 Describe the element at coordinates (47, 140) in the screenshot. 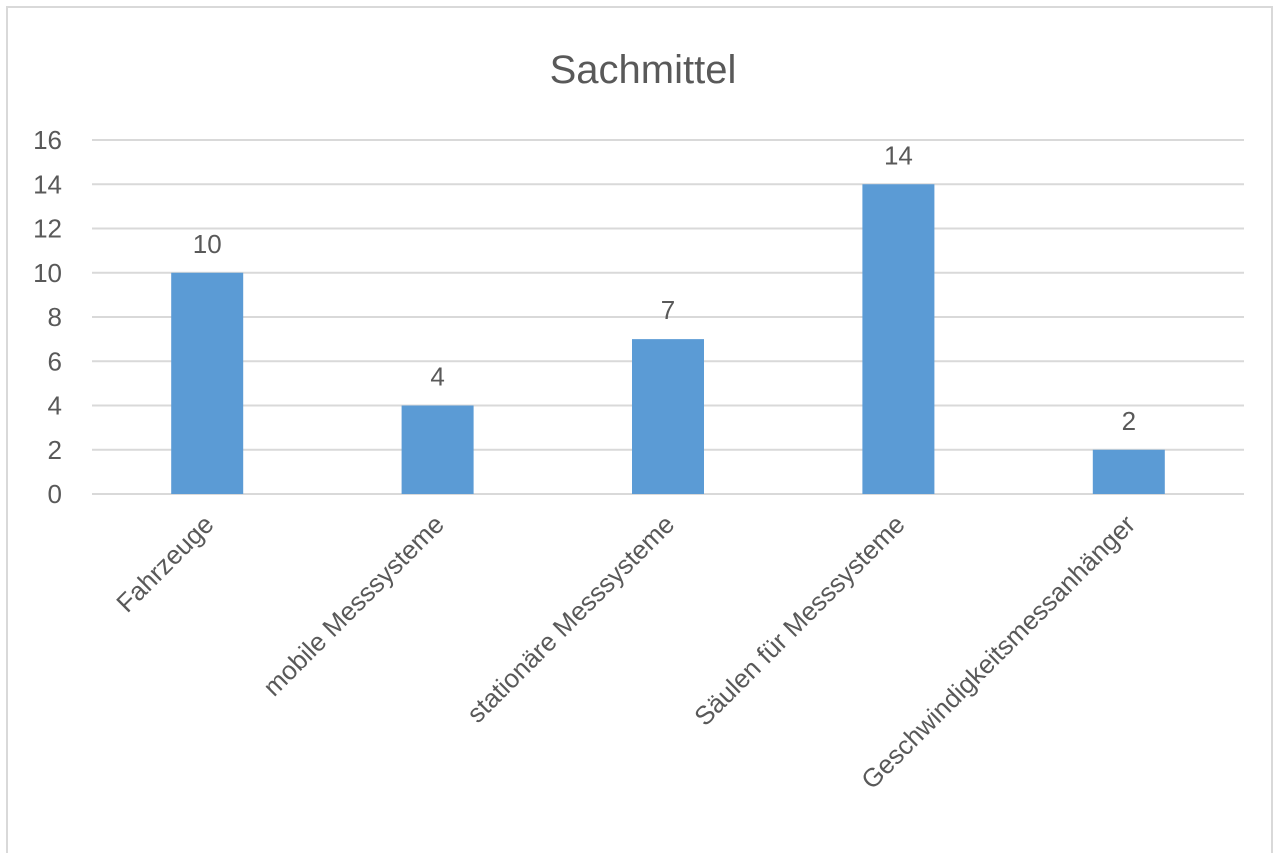

I see `y-tick-label: 16` at that location.